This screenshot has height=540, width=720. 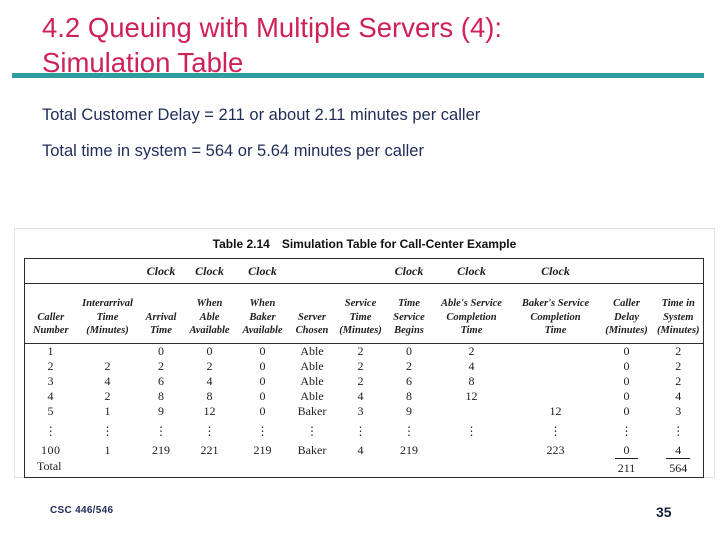 What do you see at coordinates (627, 468) in the screenshot?
I see `total-caller-delay-cell: 211` at bounding box center [627, 468].